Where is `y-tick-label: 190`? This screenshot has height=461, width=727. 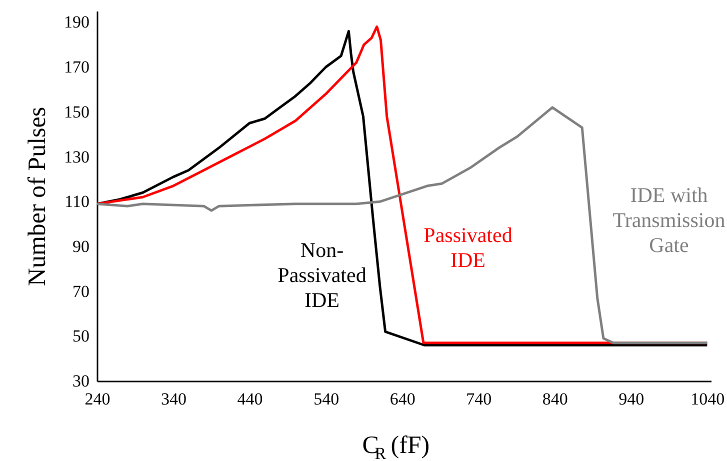
y-tick-label: 190 is located at coordinates (77, 22).